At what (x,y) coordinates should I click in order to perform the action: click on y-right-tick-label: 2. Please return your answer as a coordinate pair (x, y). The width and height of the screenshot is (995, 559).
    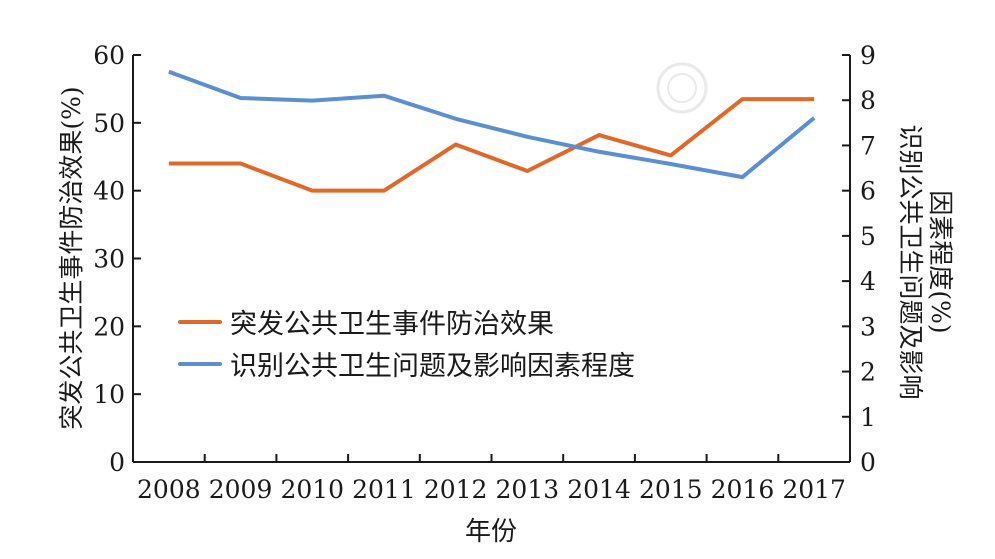
    Looking at the image, I should click on (868, 372).